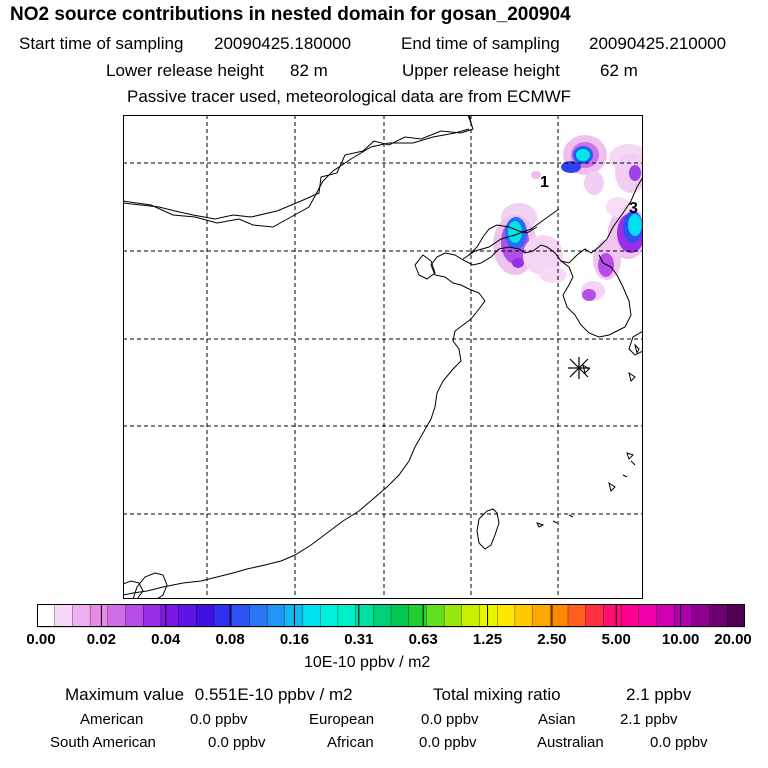 The image size is (768, 768). What do you see at coordinates (557, 719) in the screenshot?
I see `region-name-asian: Asian` at bounding box center [557, 719].